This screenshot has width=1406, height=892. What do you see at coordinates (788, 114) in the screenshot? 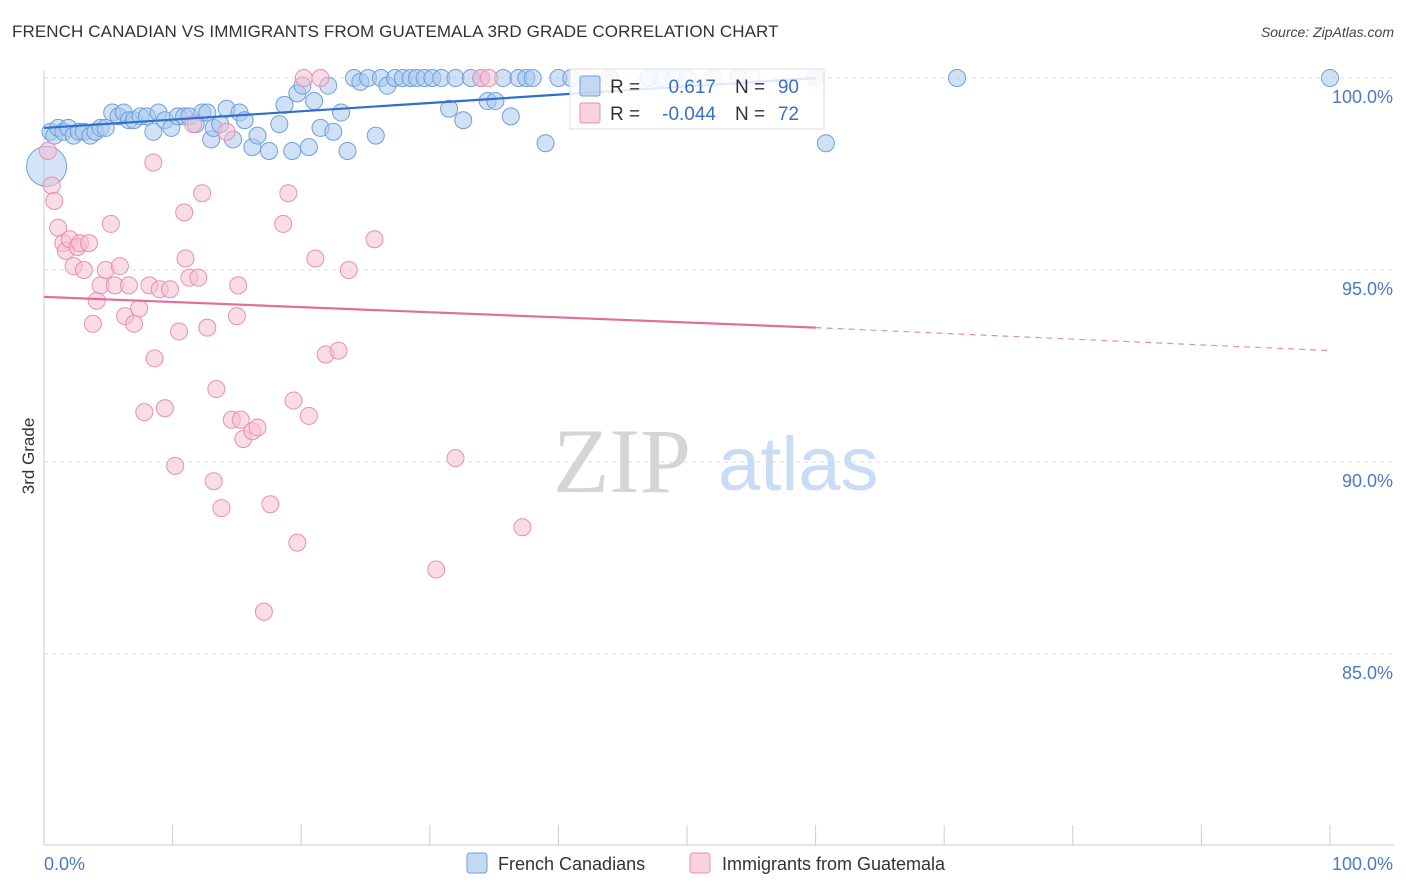
I see `legend-n-value-2: 72` at bounding box center [788, 114].